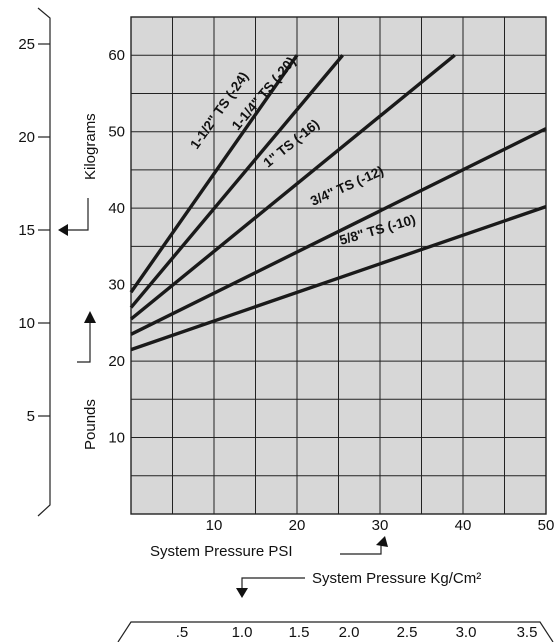 The image size is (560, 642). I want to click on x-tick-label: 20, so click(297, 525).